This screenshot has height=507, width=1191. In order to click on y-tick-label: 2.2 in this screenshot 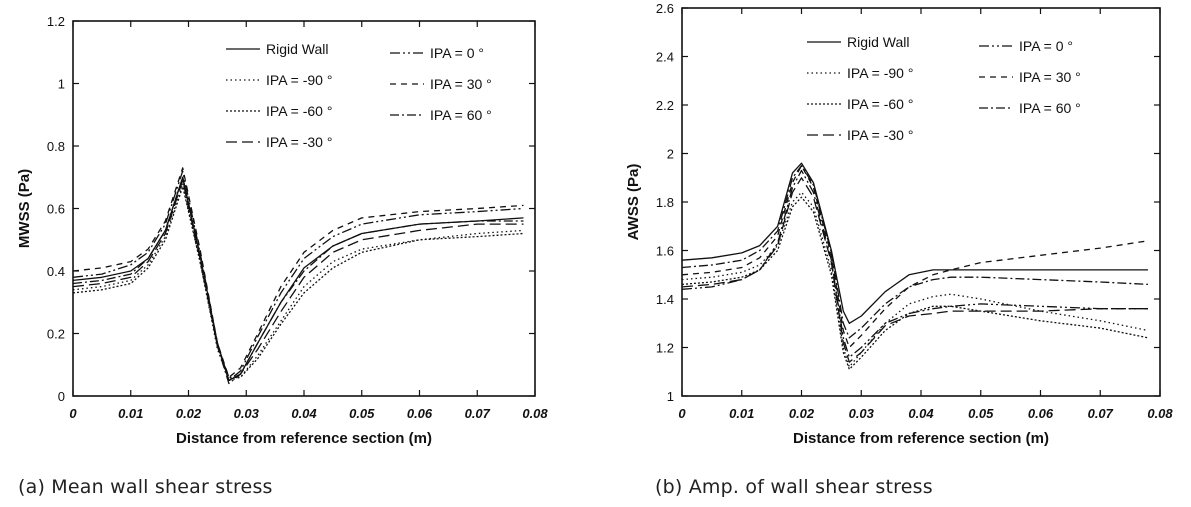, I will do `click(665, 105)`.